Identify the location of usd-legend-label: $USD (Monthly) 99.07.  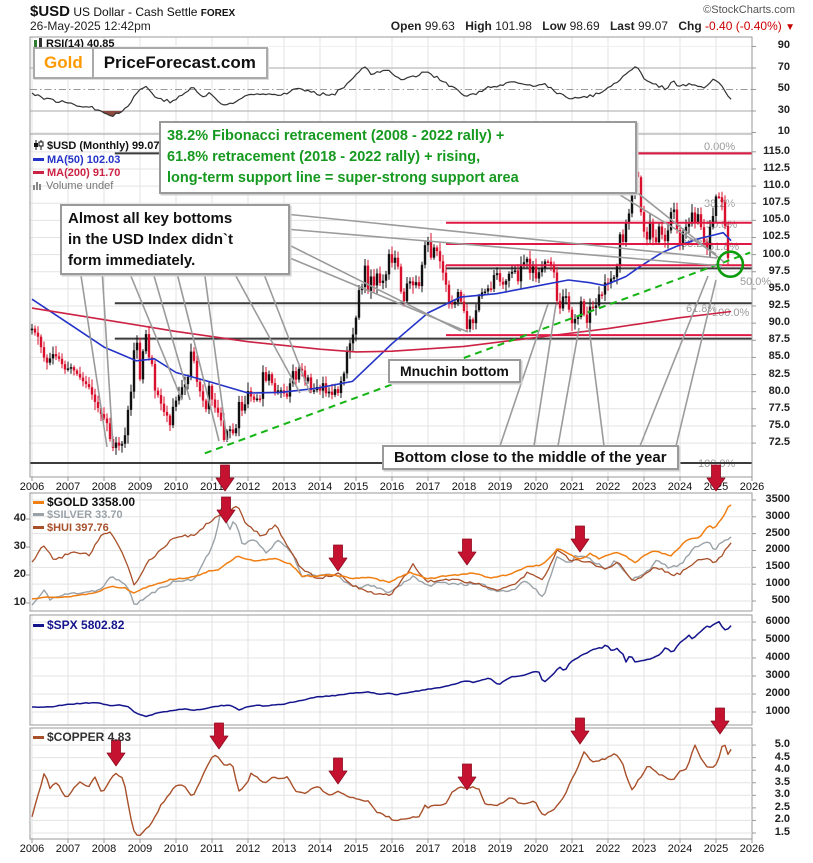
(103, 146).